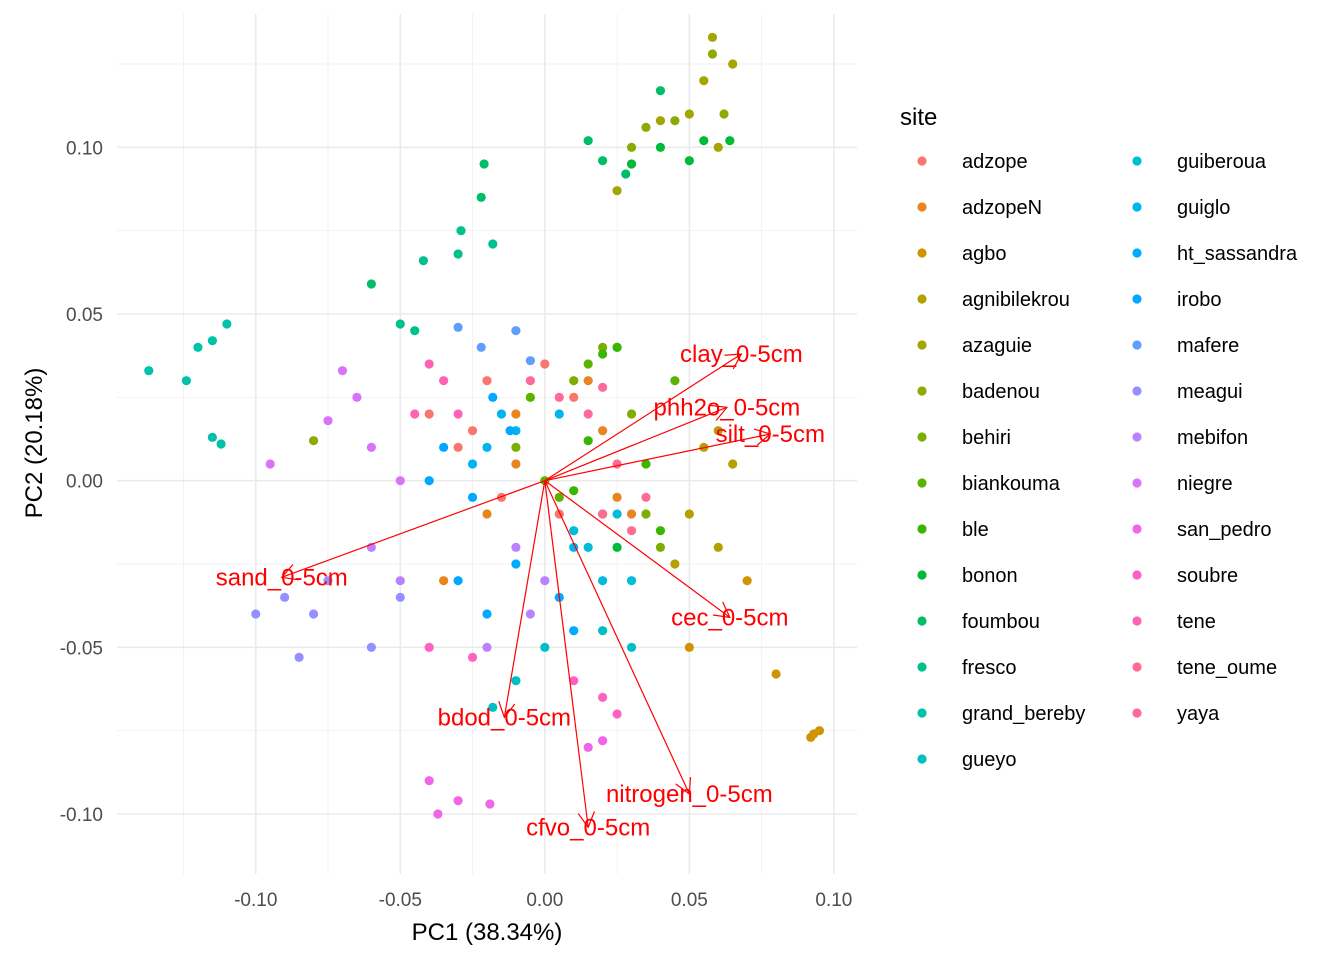 The image size is (1344, 960). I want to click on legend-label: yaya, so click(1198, 714).